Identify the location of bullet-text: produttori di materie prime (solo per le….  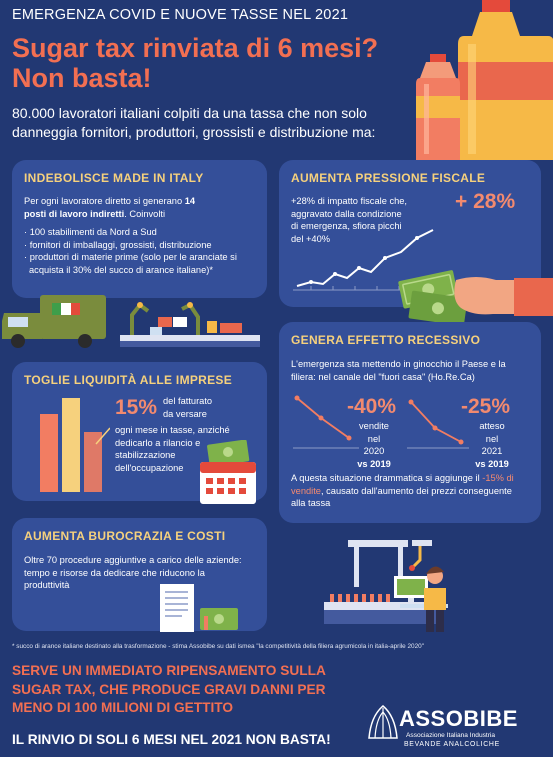
(133, 263).